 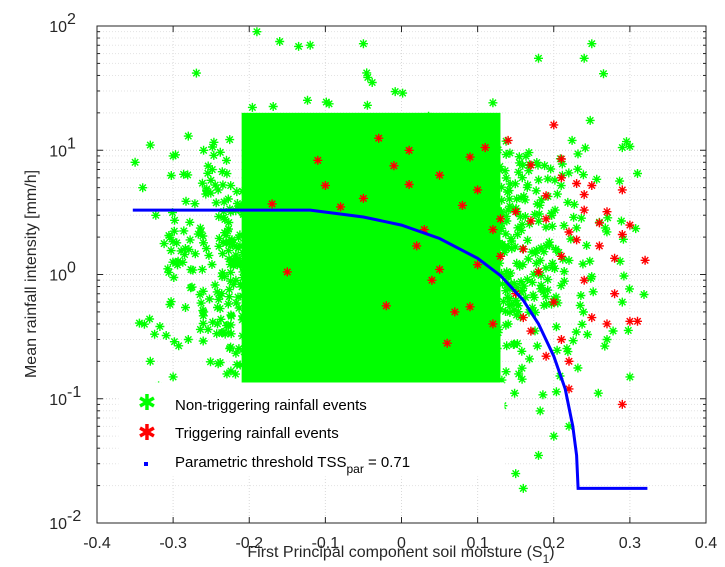 I want to click on x-tick-label: 0.2, so click(x=554, y=543).